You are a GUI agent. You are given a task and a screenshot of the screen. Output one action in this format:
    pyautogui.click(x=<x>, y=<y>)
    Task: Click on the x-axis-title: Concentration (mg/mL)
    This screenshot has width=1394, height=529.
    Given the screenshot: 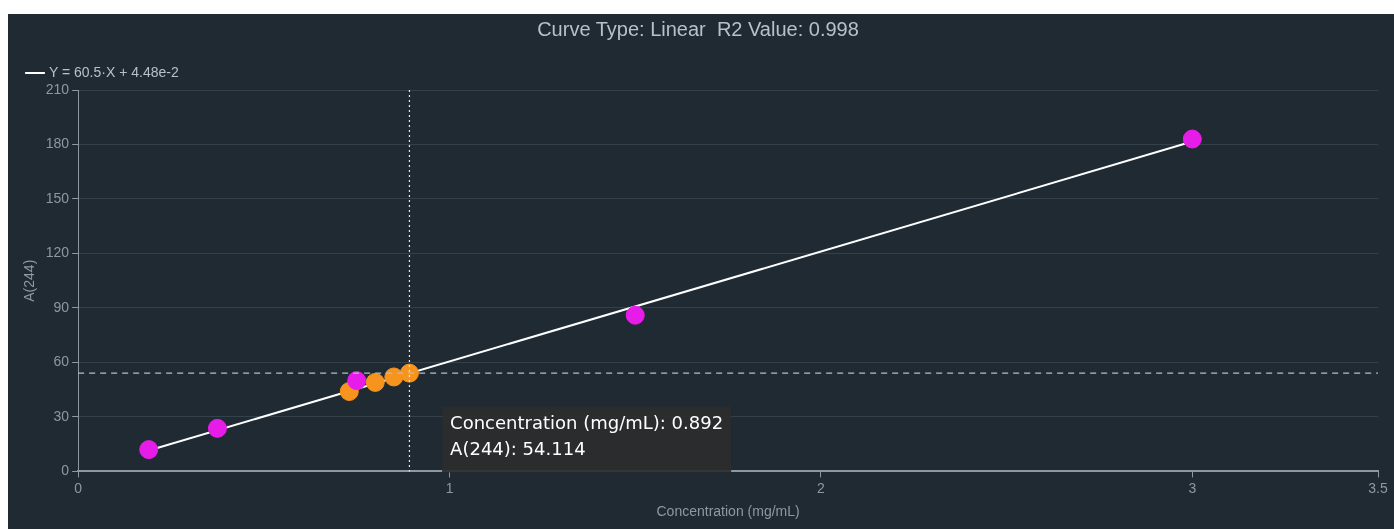 What is the action you would take?
    pyautogui.click(x=728, y=511)
    